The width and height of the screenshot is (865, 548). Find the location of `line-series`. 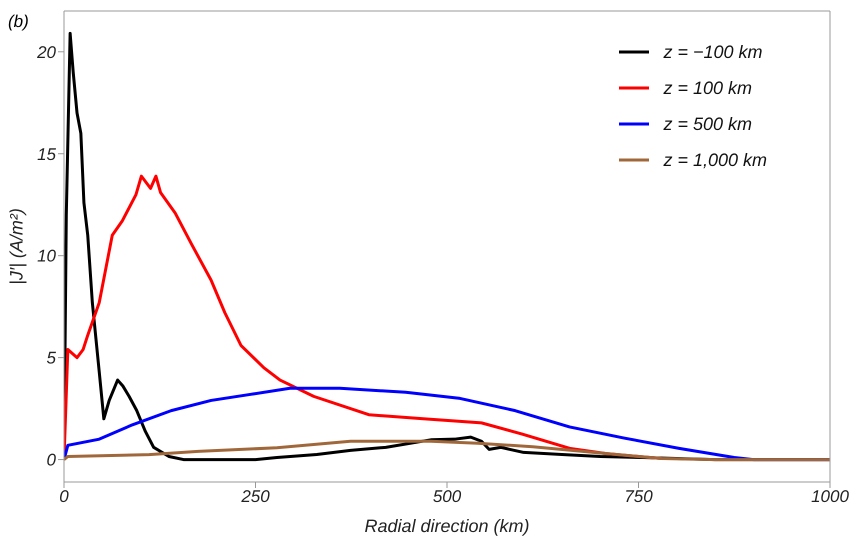

line-series is located at coordinates (447, 451).